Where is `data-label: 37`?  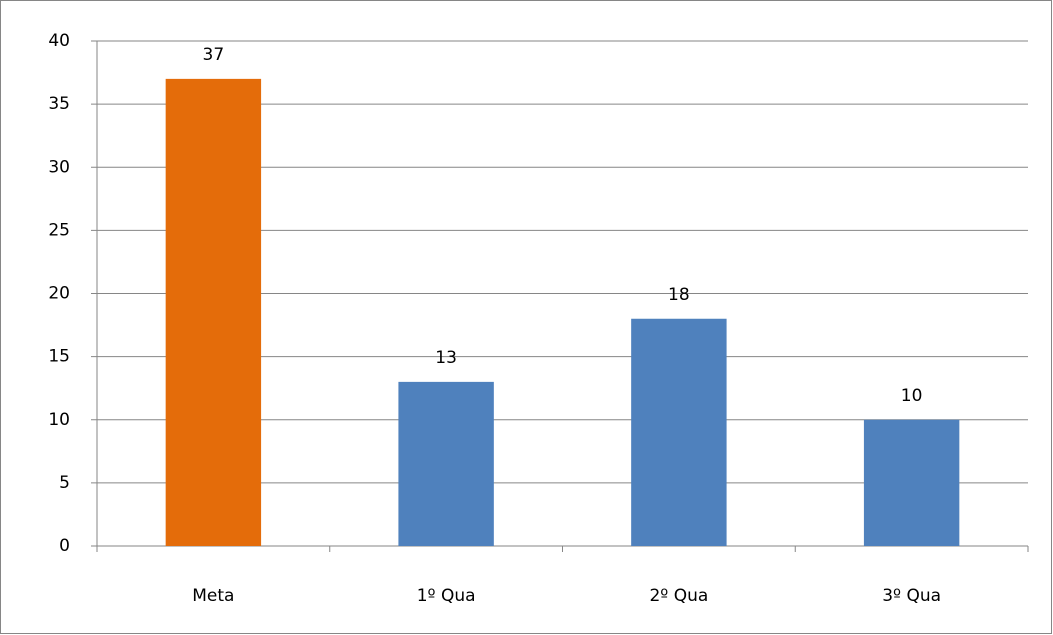 data-label: 37 is located at coordinates (214, 55).